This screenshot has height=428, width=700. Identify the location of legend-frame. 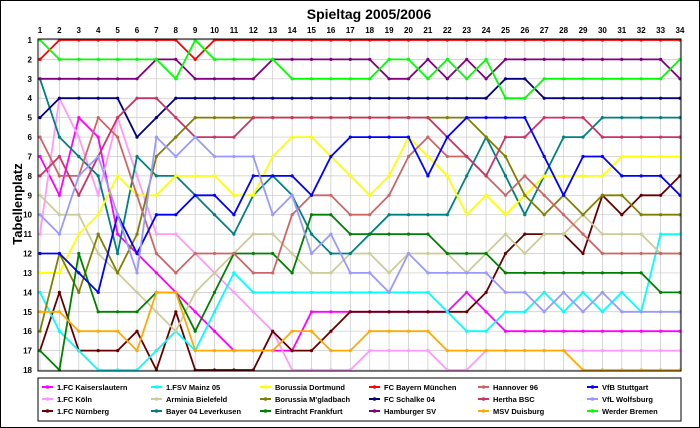
(359, 399).